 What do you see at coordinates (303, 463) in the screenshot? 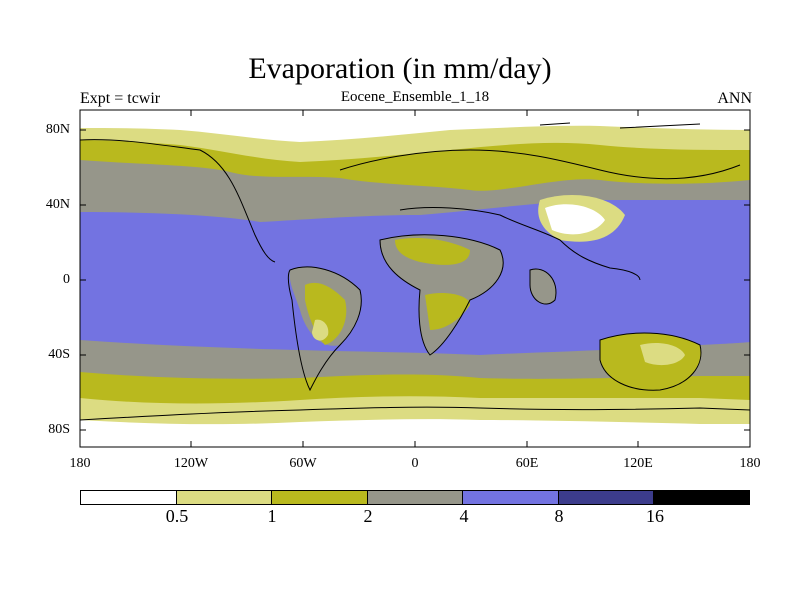
I see `lon-label-60w: 60W` at bounding box center [303, 463].